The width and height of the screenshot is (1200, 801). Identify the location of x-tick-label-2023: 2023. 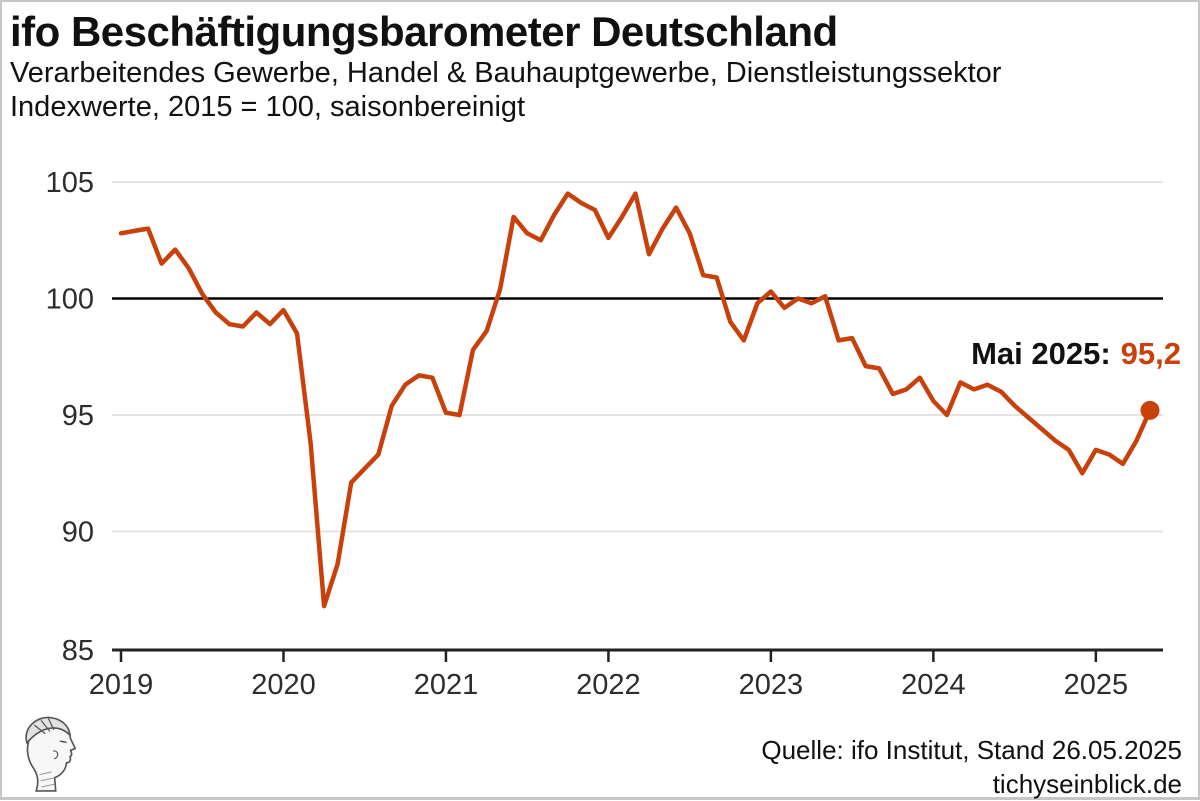
(771, 685).